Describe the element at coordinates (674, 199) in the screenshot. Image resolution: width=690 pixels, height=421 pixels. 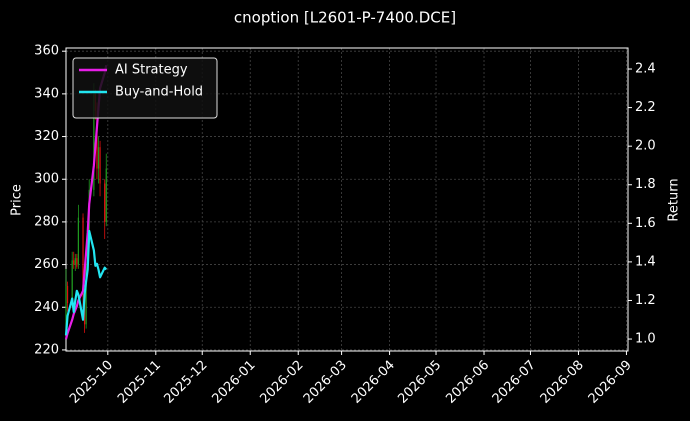
I see `y2-axis-label: Return` at that location.